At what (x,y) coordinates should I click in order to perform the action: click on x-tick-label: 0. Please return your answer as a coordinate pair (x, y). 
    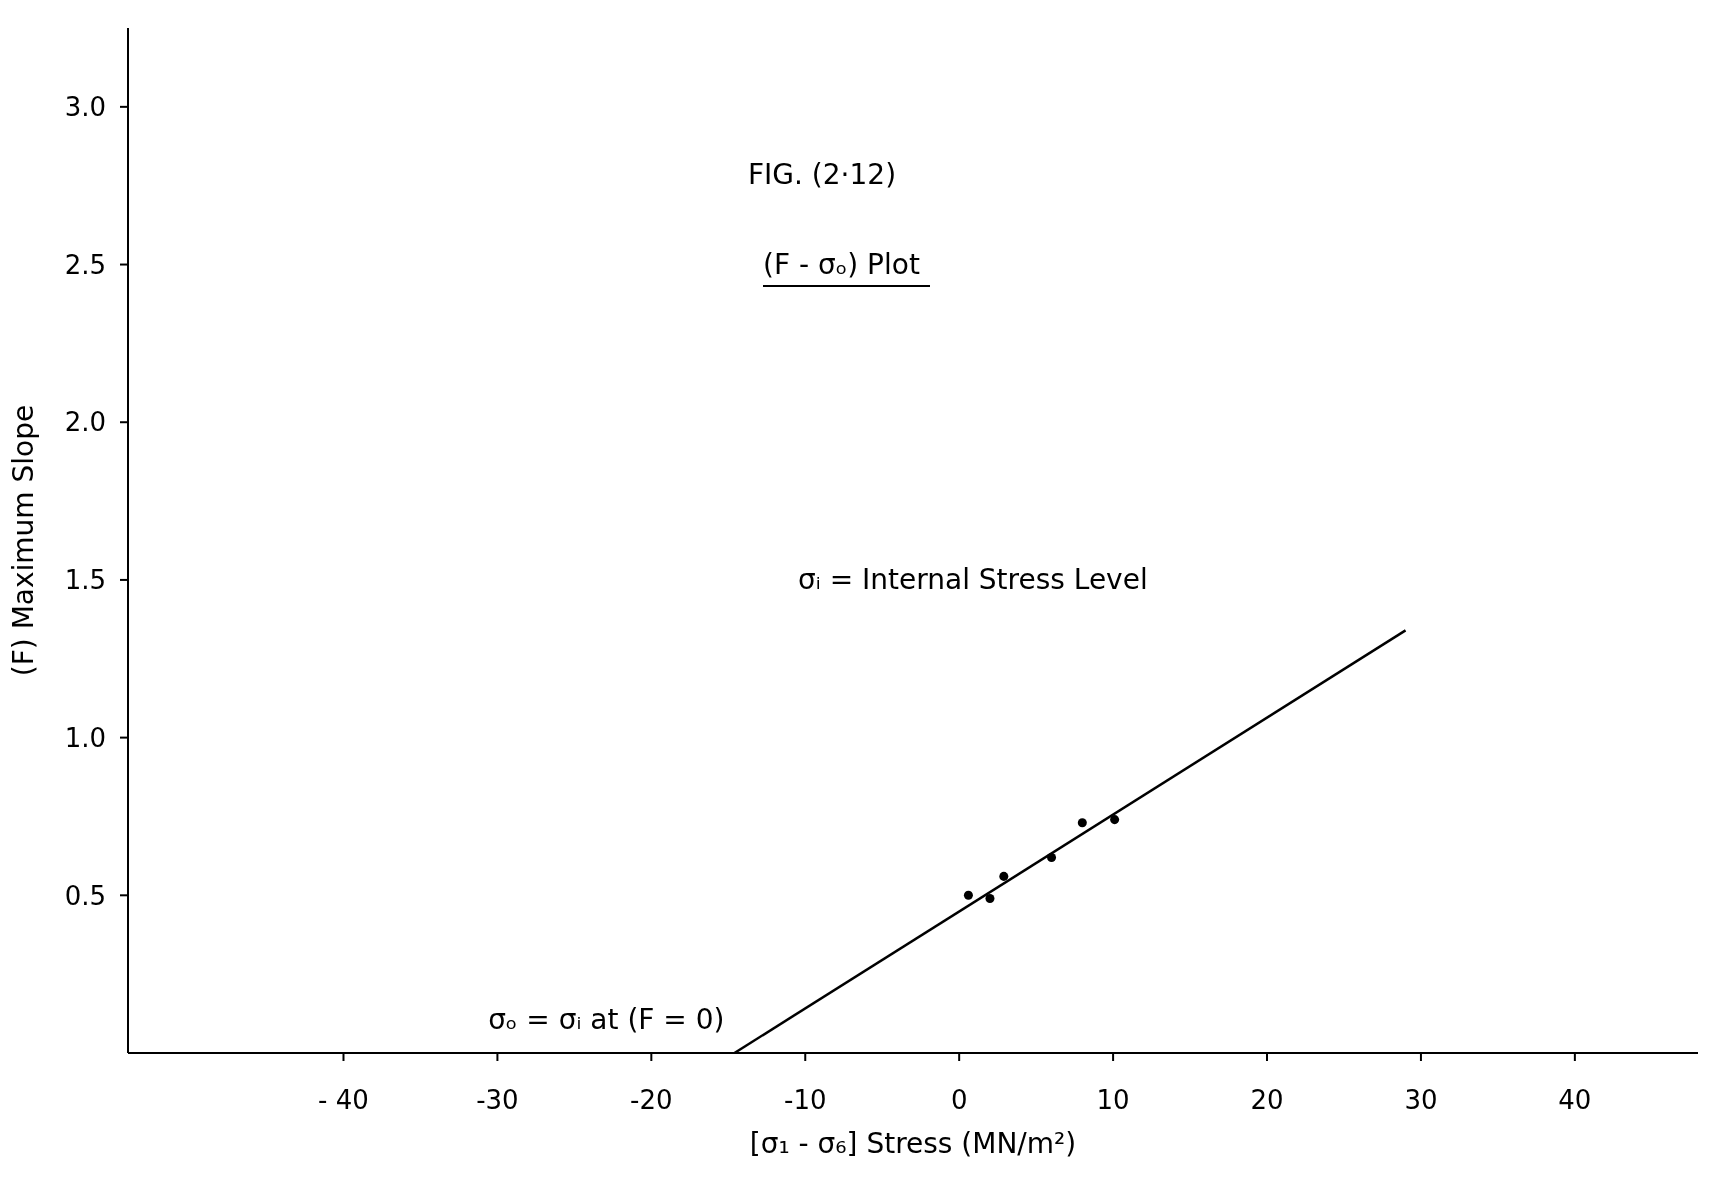
    Looking at the image, I should click on (959, 1100).